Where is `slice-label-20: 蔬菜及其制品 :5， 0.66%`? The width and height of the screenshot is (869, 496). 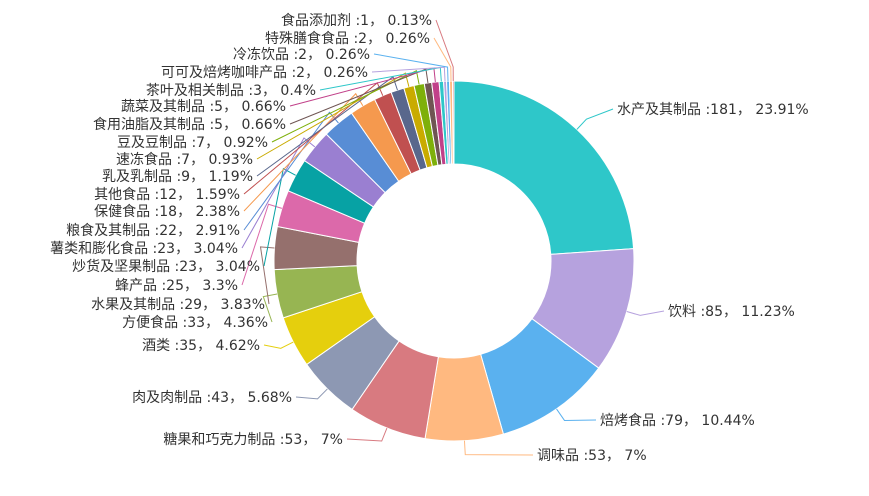
slice-label-20: 蔬菜及其制品 :5， 0.66% is located at coordinates (203, 107).